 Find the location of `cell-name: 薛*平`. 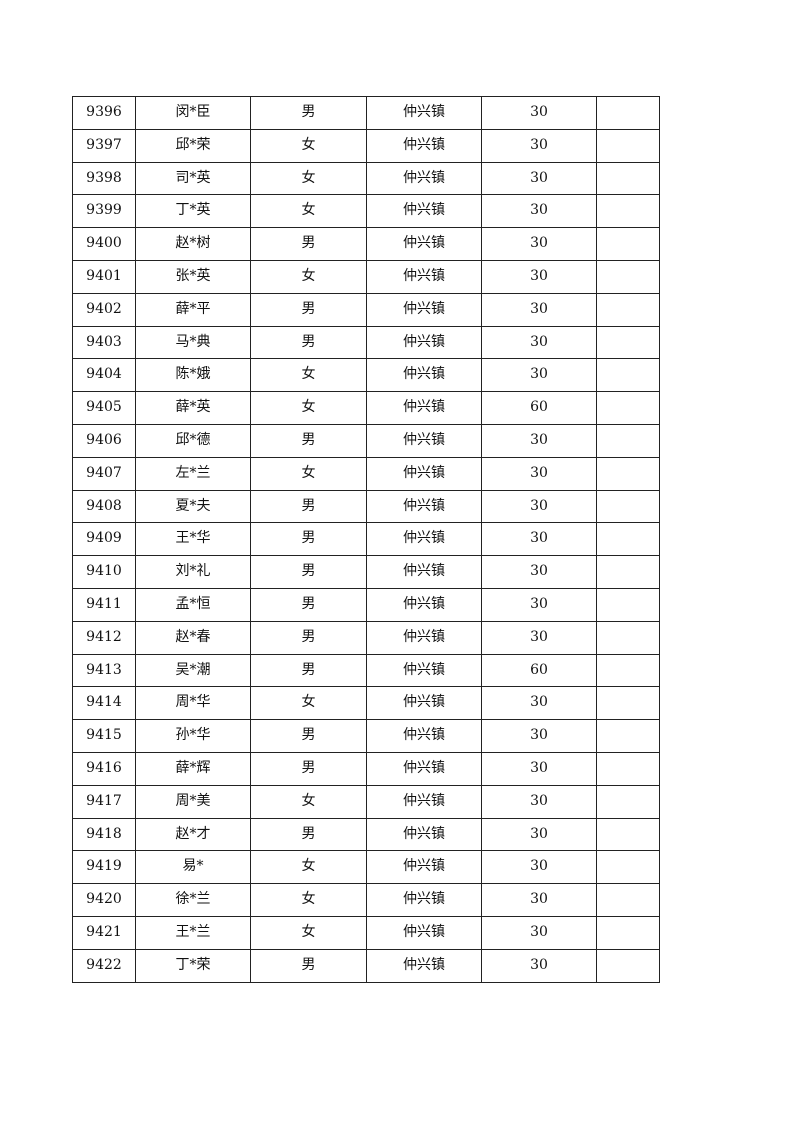

cell-name: 薛*平 is located at coordinates (193, 309).